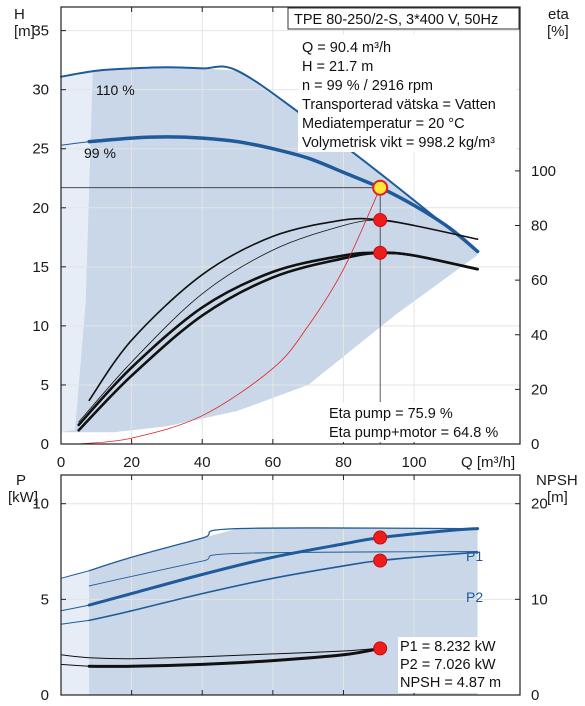  What do you see at coordinates (399, 105) in the screenshot?
I see `info-line-fluid: Transporterad vätska = Vatten` at bounding box center [399, 105].